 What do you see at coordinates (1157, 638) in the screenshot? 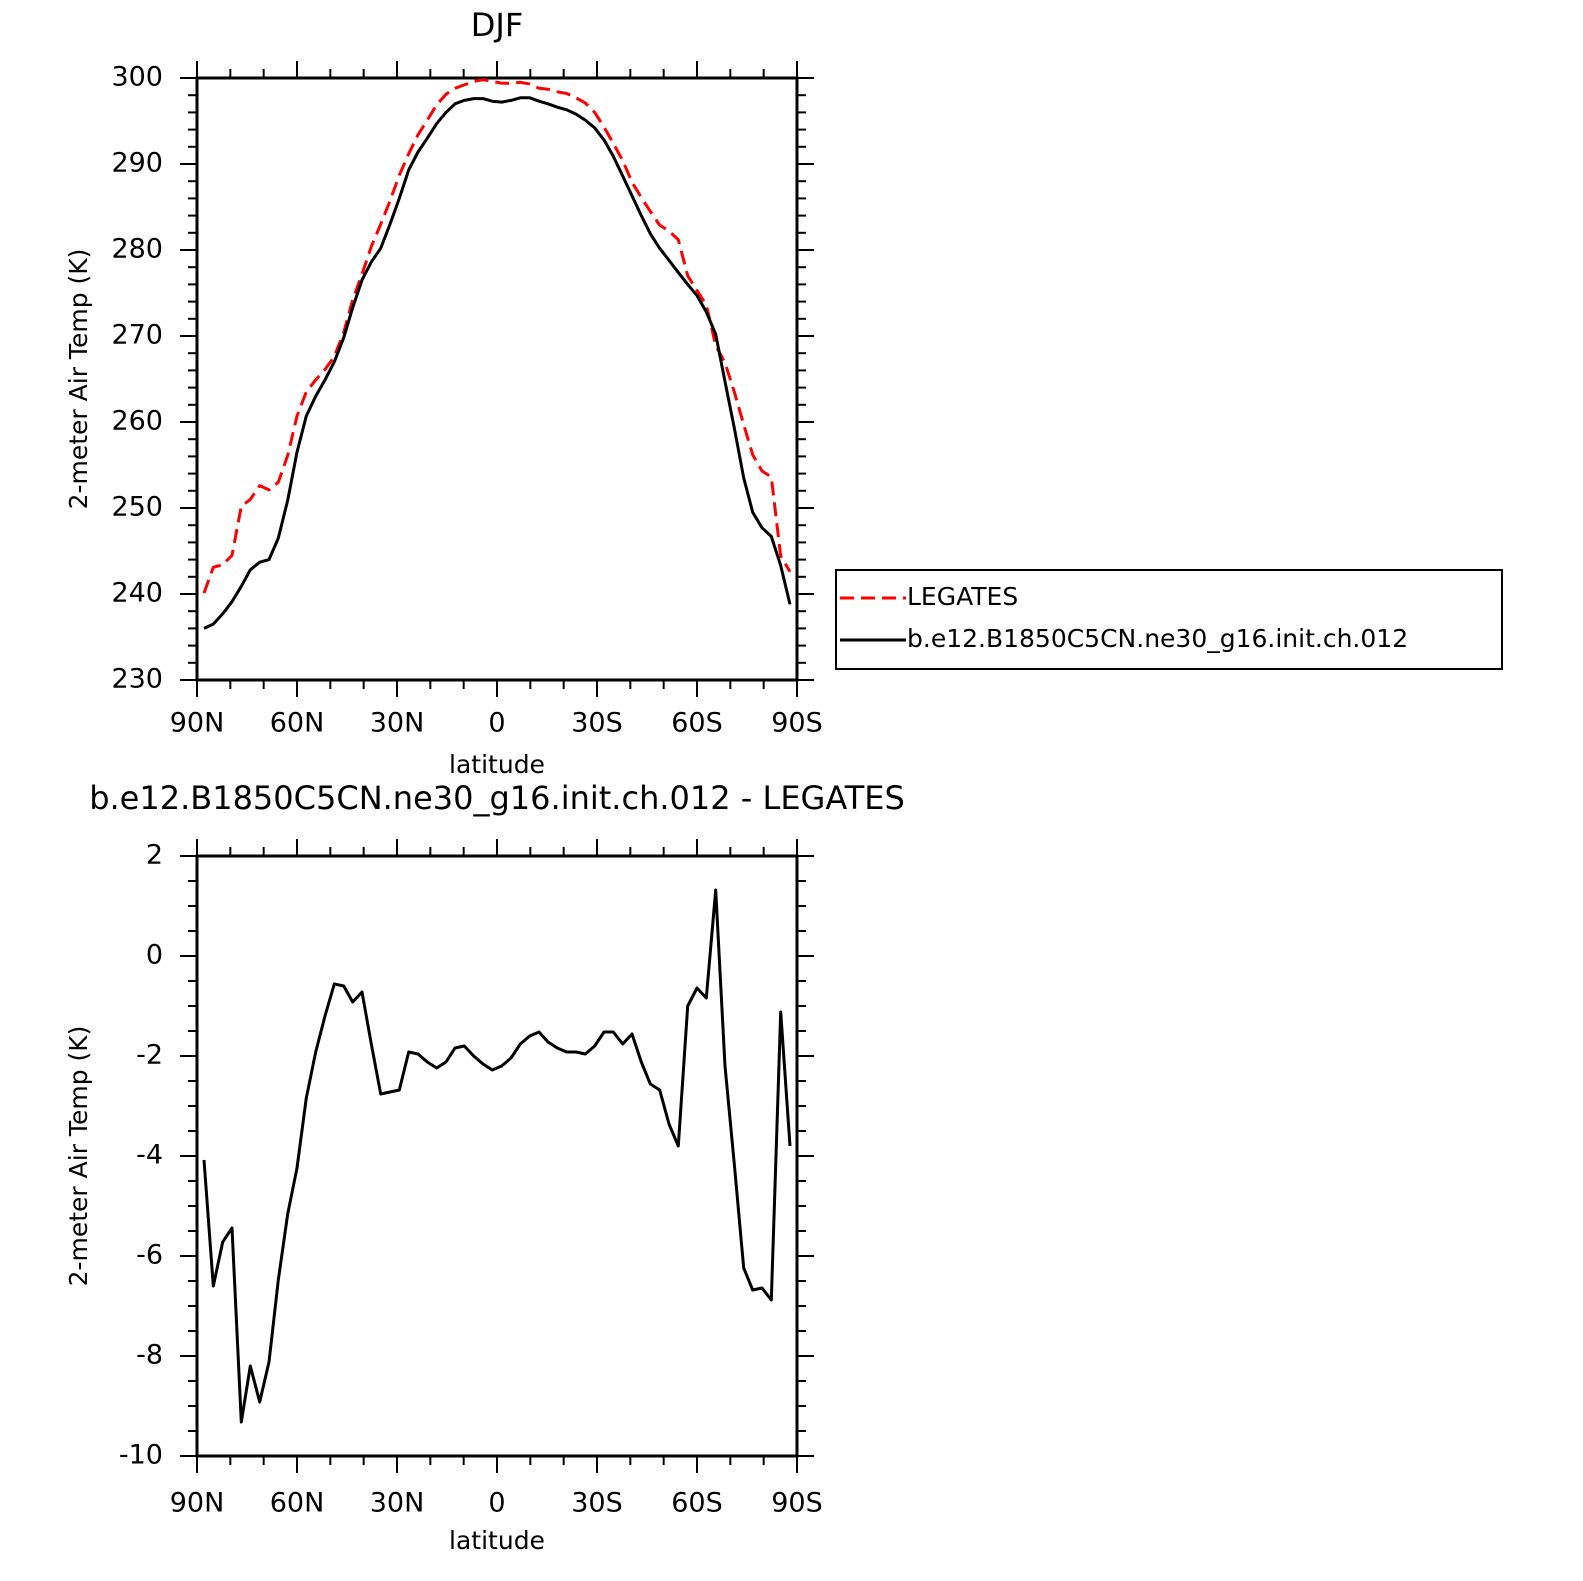
I see `legend-label: b.e12.B1850C5CN.ne30_g16.init.ch.012` at bounding box center [1157, 638].